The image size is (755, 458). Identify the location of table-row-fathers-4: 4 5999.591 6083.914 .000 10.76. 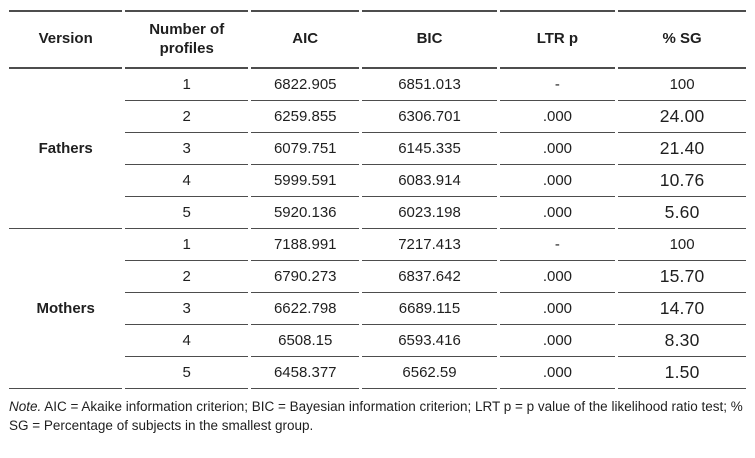
(377, 181).